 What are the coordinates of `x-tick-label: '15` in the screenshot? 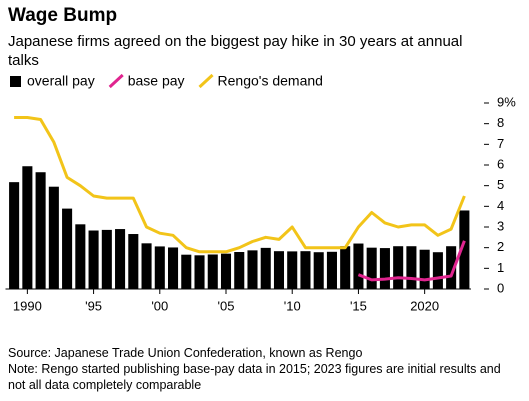 It's located at (358, 305).